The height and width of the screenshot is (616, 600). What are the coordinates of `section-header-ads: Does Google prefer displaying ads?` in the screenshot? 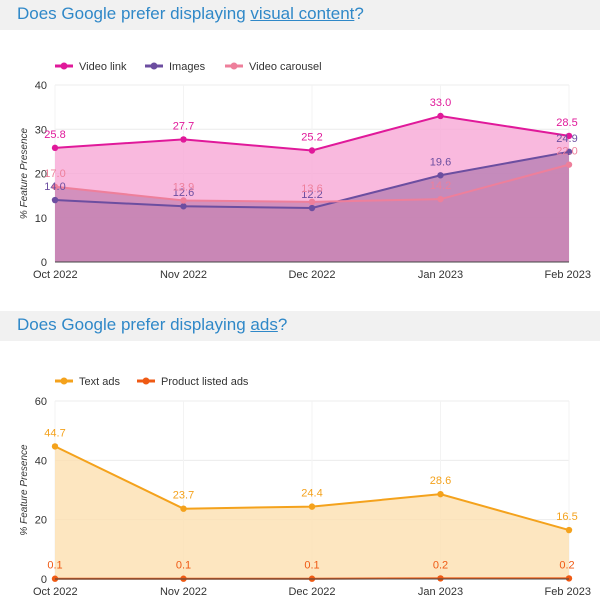 It's located at (300, 326).